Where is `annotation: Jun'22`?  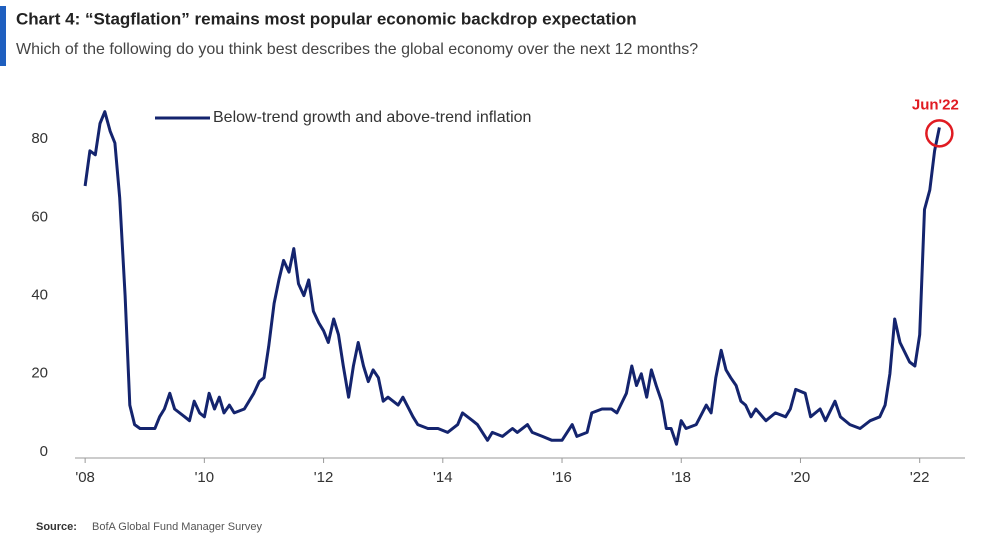 annotation: Jun'22 is located at coordinates (935, 104).